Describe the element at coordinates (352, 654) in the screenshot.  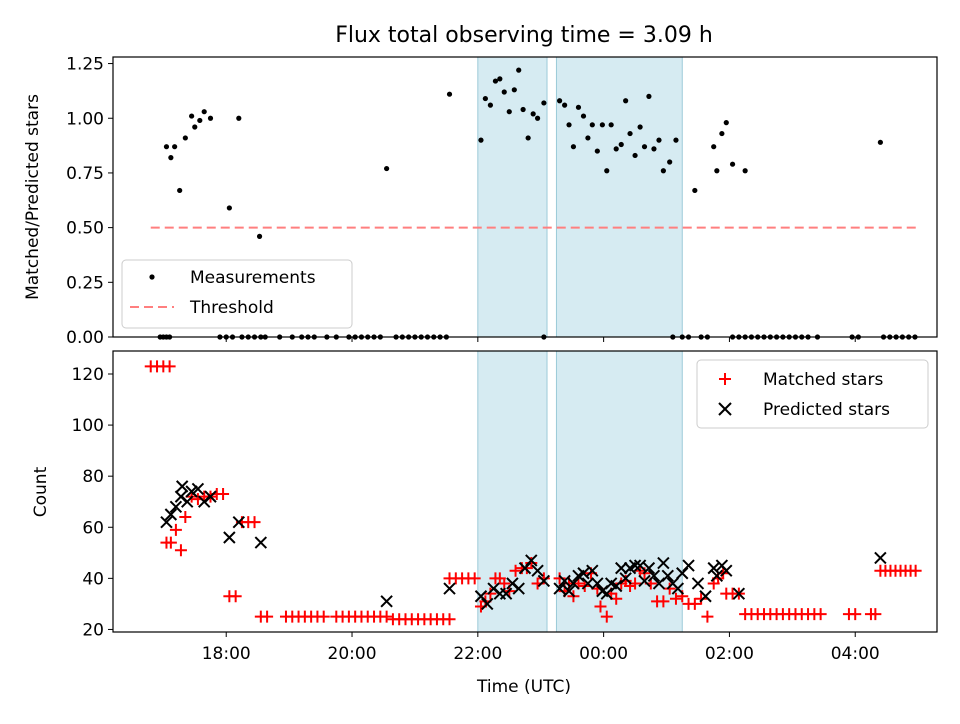
I see `bottom-x-tick-label: 20:00` at that location.